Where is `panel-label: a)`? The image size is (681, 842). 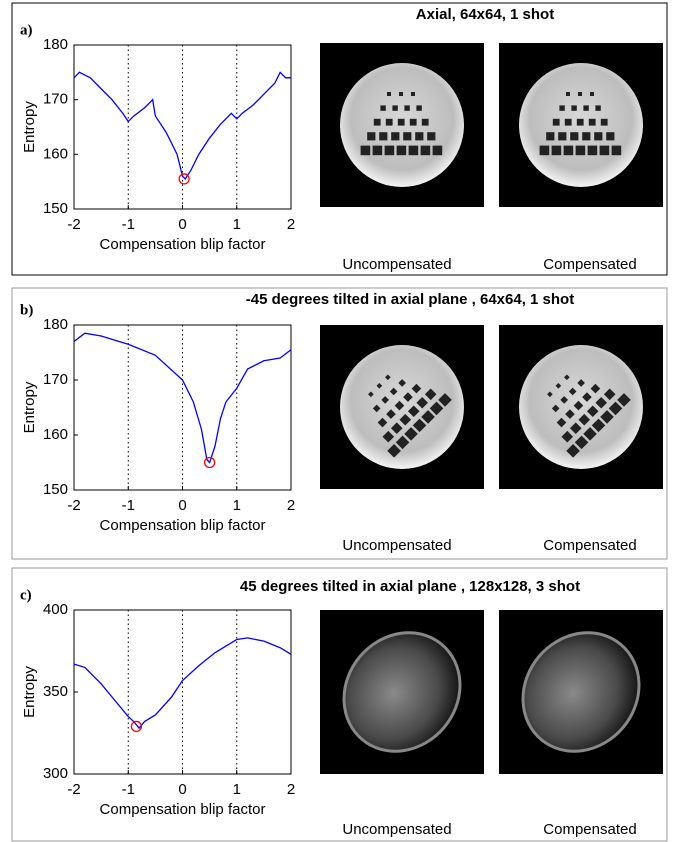 panel-label: a) is located at coordinates (26, 30).